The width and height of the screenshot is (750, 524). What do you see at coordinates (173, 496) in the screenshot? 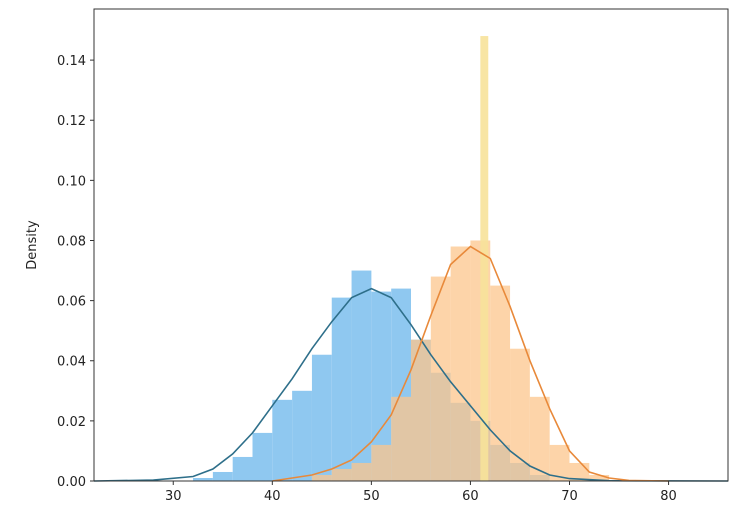
I see `x-tick-label-30: 30` at bounding box center [173, 496].